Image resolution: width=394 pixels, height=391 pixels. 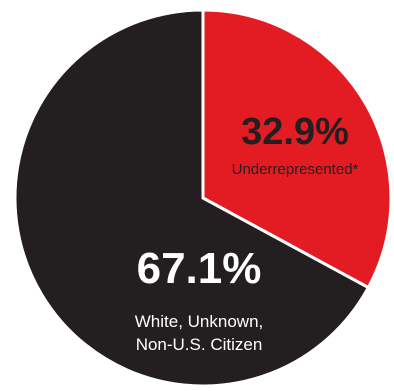 What do you see at coordinates (295, 132) in the screenshot?
I see `slice-percent-label: 32.9%` at bounding box center [295, 132].